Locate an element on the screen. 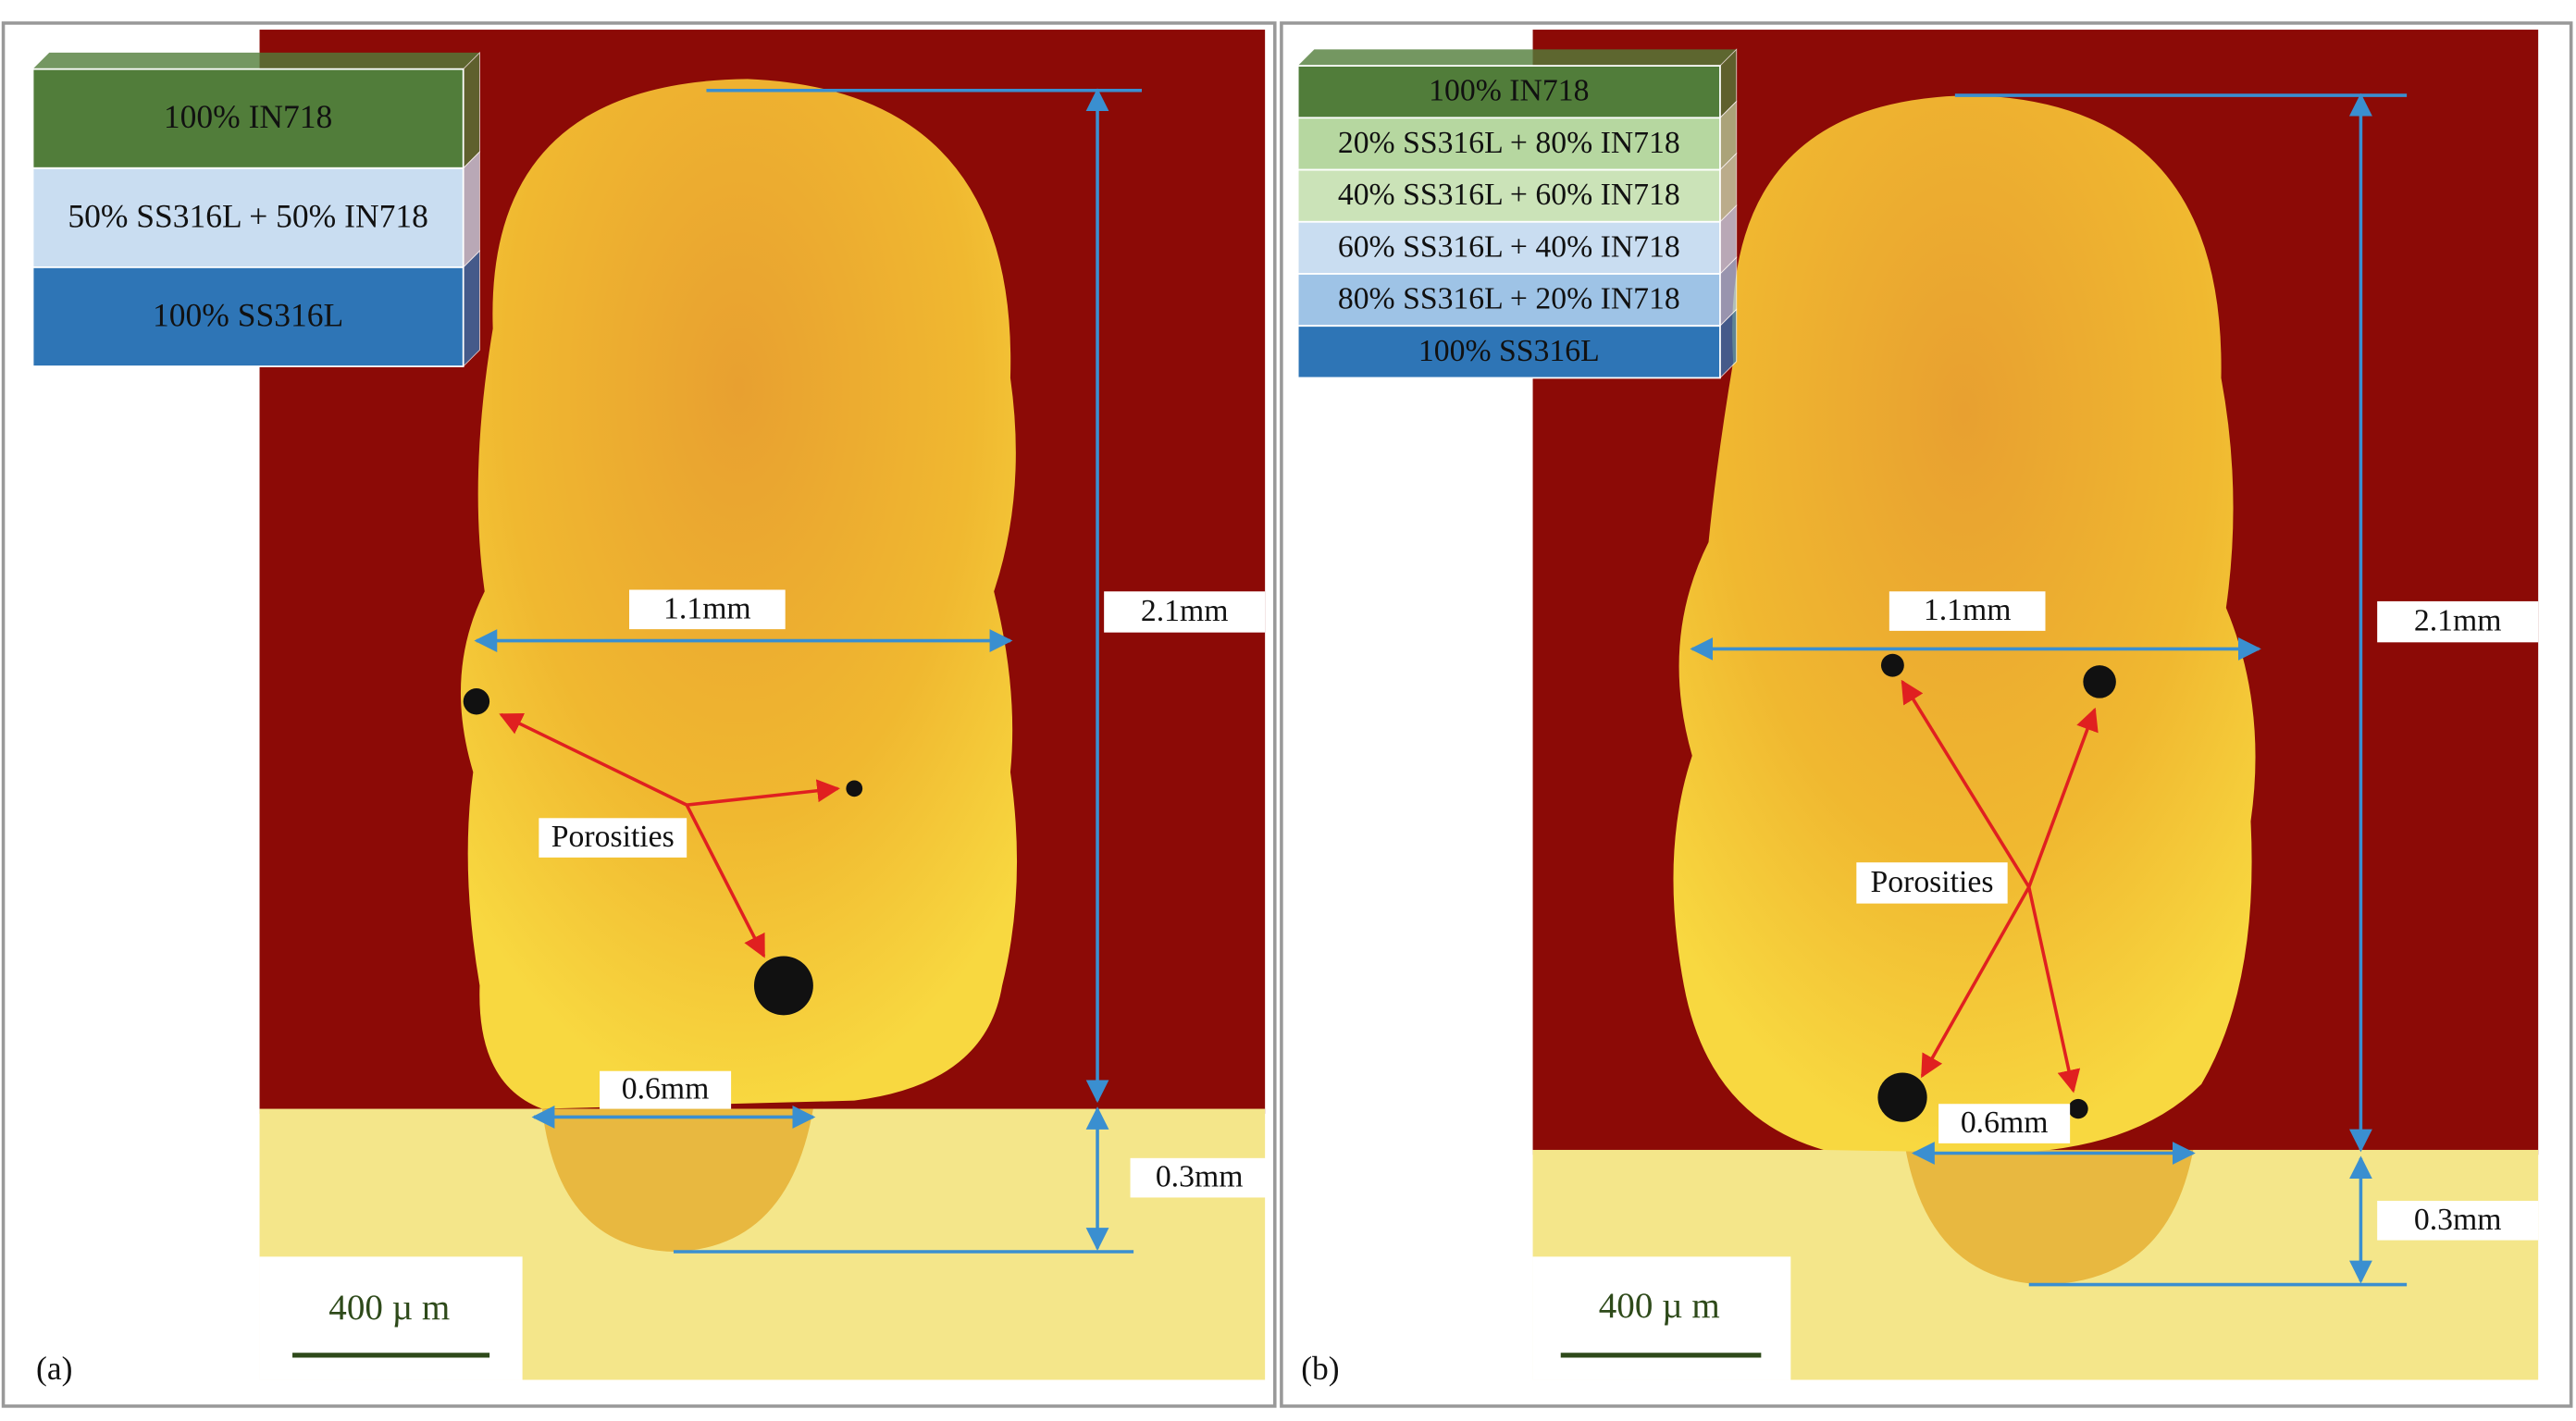 The image size is (2576, 1421). panel-label: (b) is located at coordinates (1320, 1369).